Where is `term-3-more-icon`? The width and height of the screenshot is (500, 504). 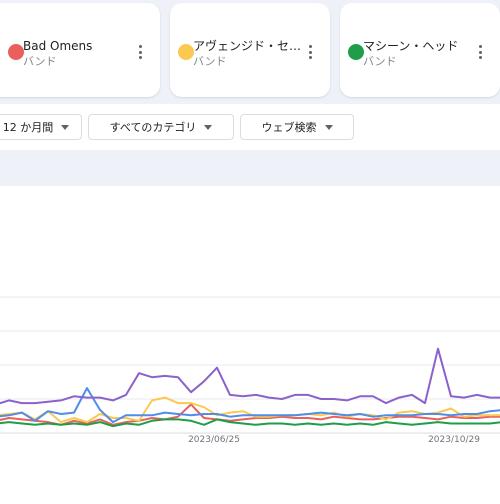
term-3-more-icon is located at coordinates (480, 52).